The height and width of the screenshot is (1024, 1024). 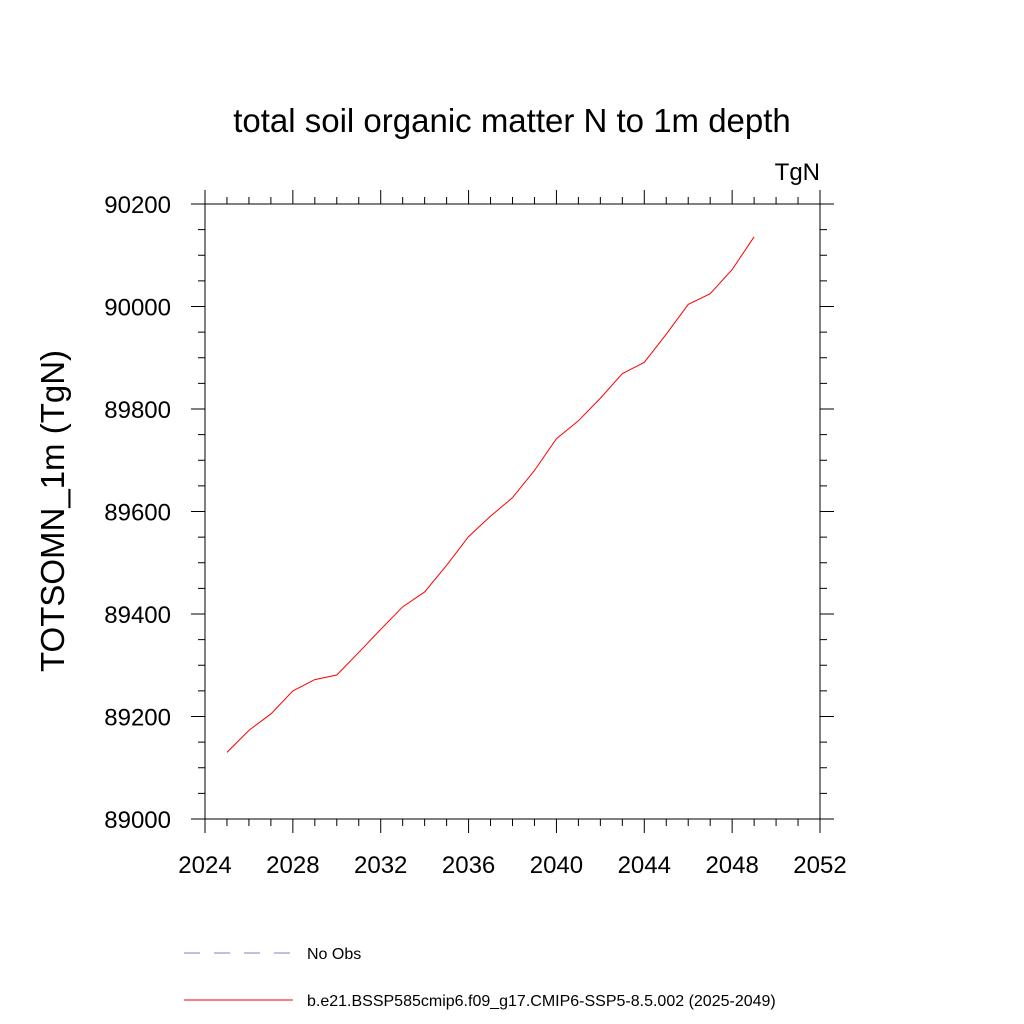 What do you see at coordinates (797, 172) in the screenshot?
I see `units-label: TgN` at bounding box center [797, 172].